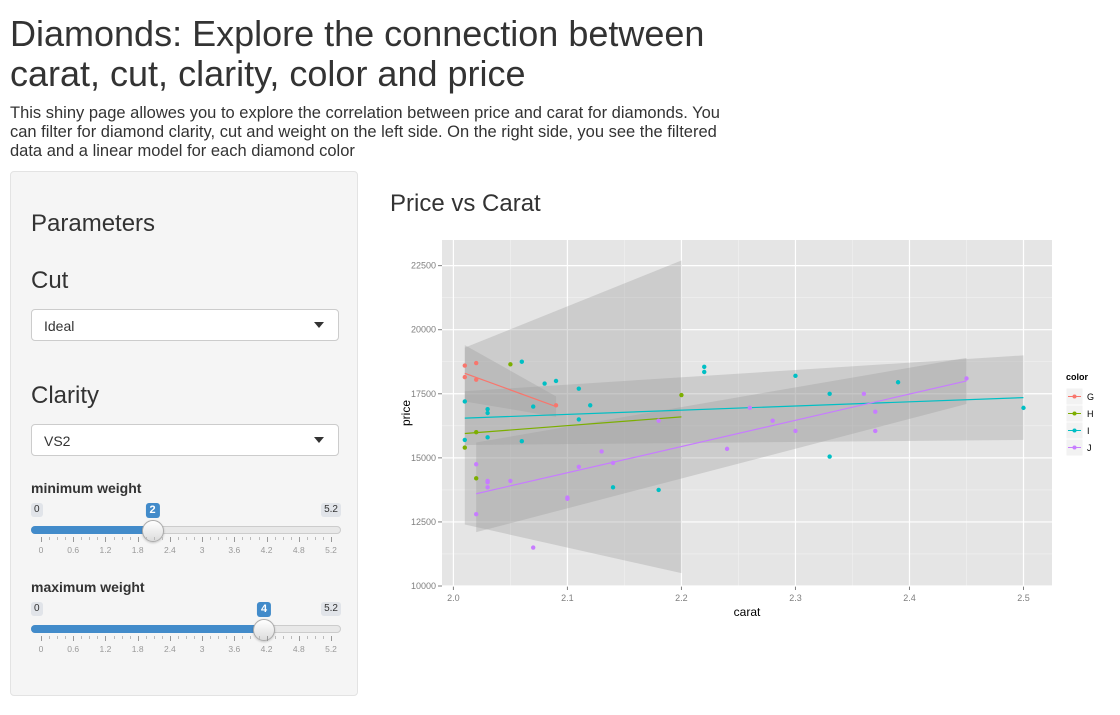 The width and height of the screenshot is (1120, 715). I want to click on slider-tick-label: 3.6, so click(234, 550).